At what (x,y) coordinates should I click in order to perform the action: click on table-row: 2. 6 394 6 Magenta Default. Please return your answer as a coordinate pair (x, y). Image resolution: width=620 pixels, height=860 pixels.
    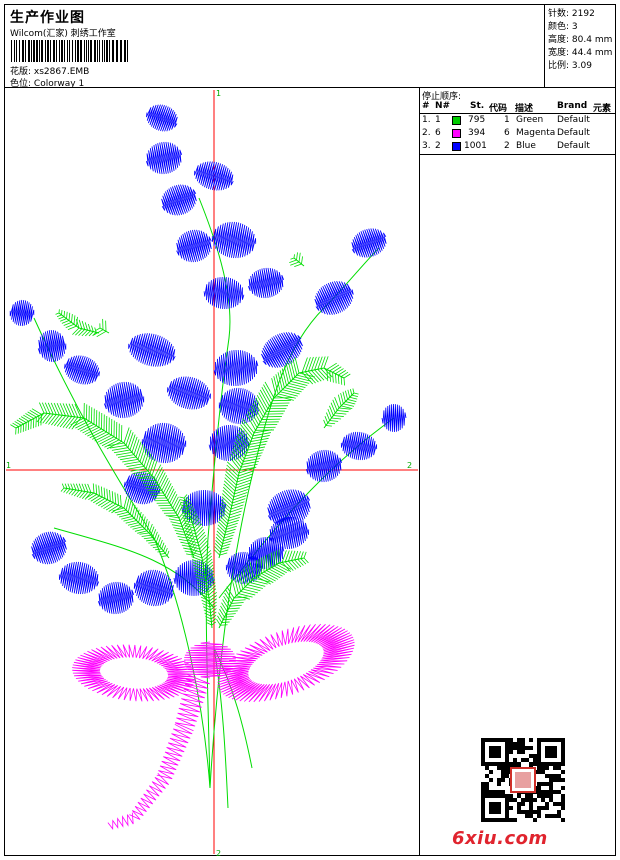
    Looking at the image, I should click on (506, 133).